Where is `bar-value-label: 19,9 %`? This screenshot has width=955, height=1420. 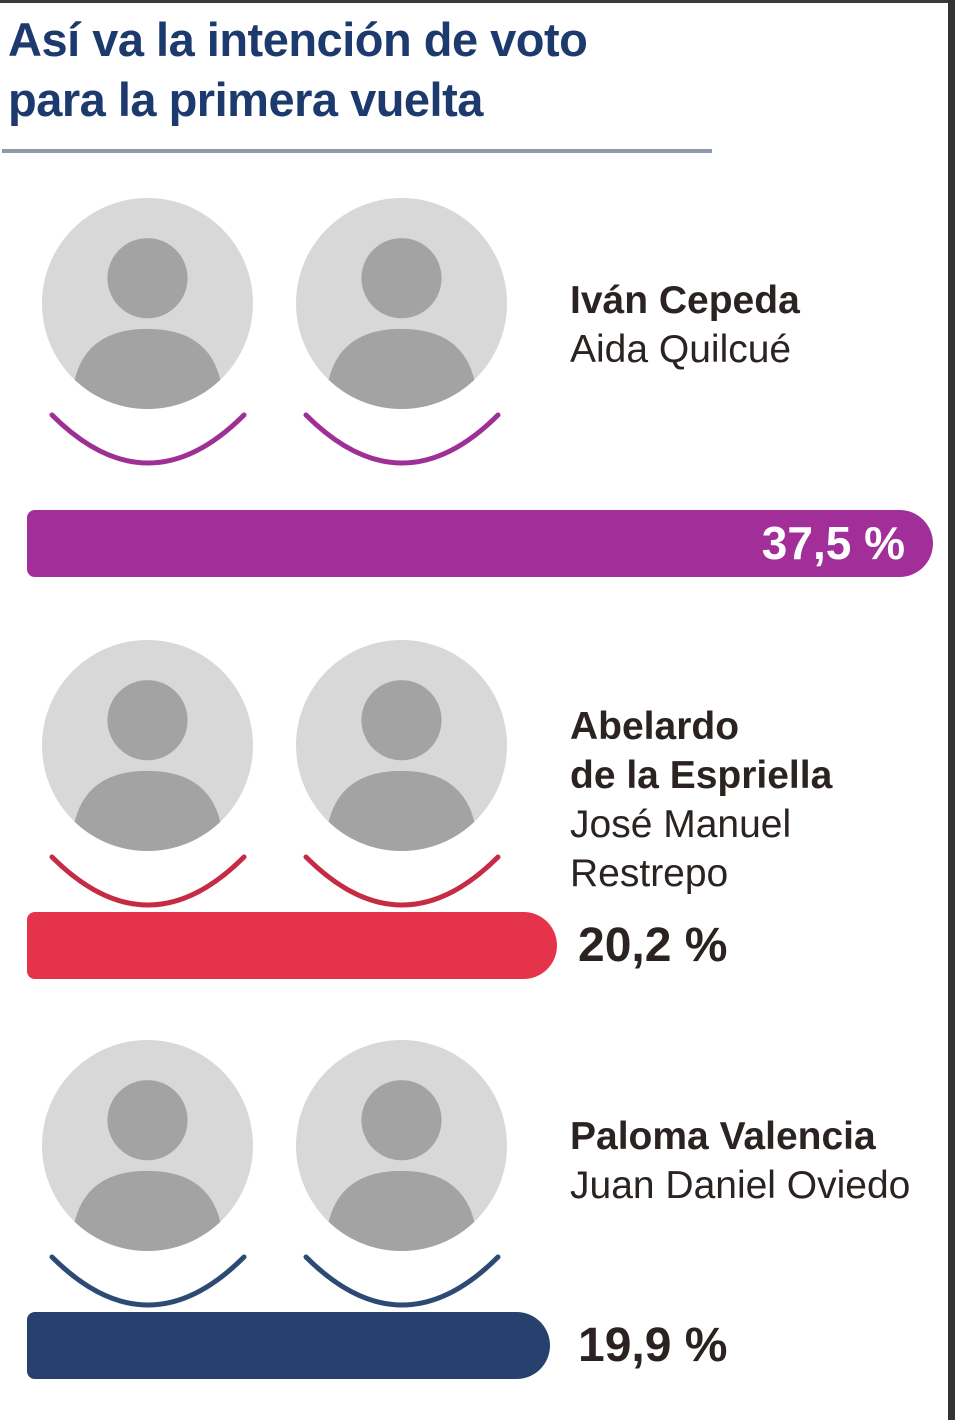
bar-value-label: 19,9 % is located at coordinates (653, 1345).